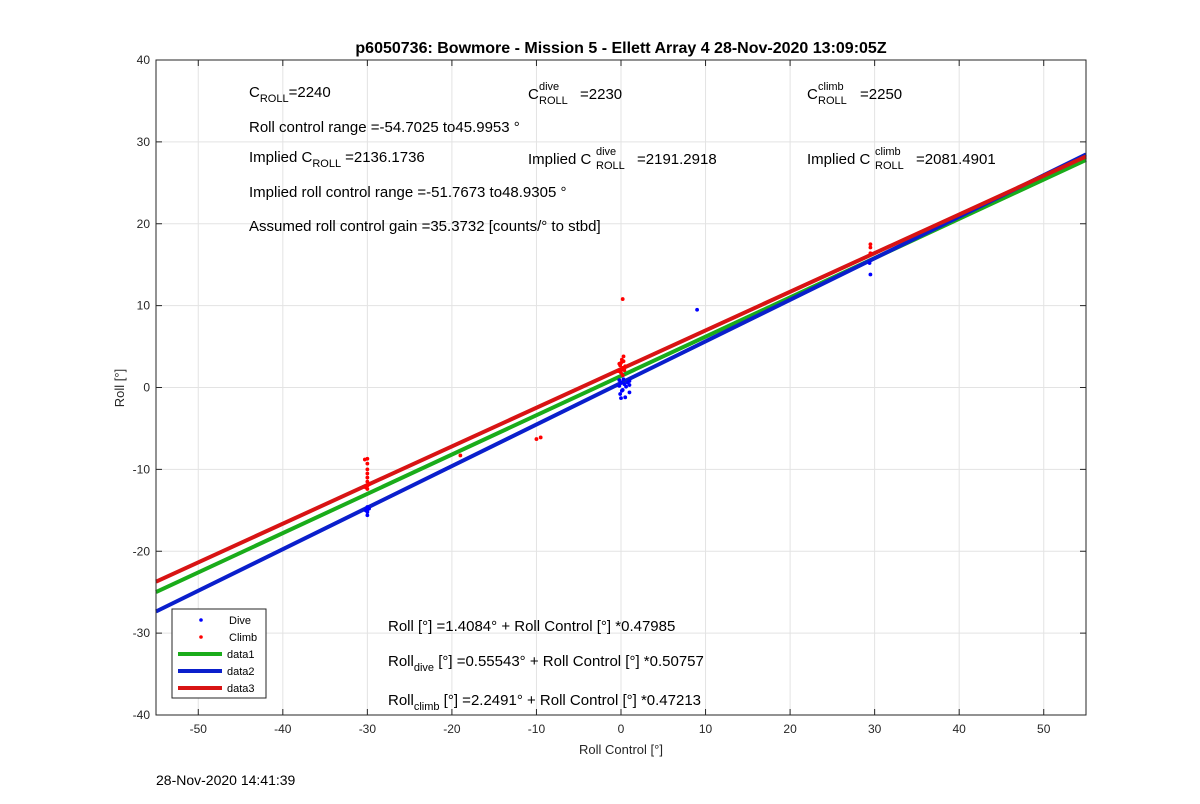  I want to click on x-tick-label: -50, so click(199, 729).